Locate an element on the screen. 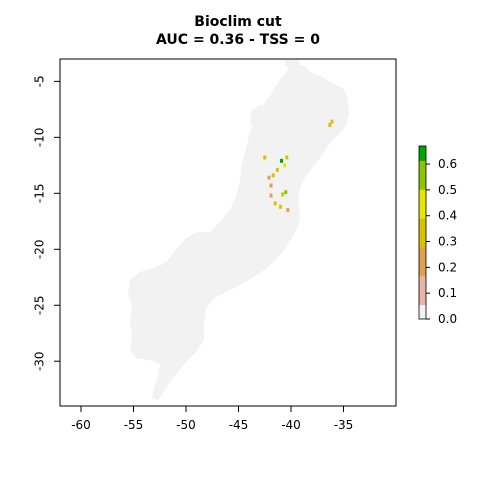 This screenshot has height=480, width=480. x-tick-label: -60 is located at coordinates (81, 425).